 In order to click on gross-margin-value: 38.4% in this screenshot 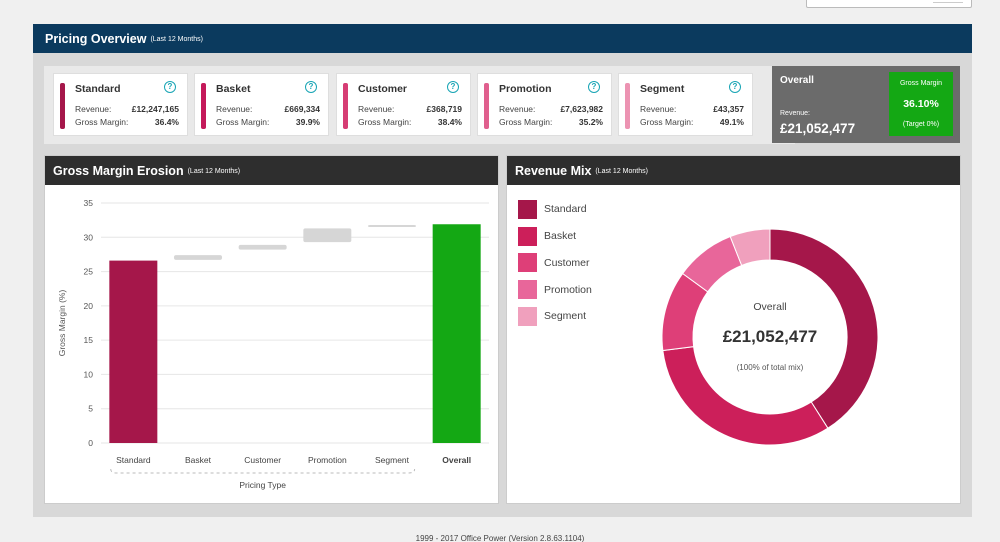, I will do `click(449, 122)`.